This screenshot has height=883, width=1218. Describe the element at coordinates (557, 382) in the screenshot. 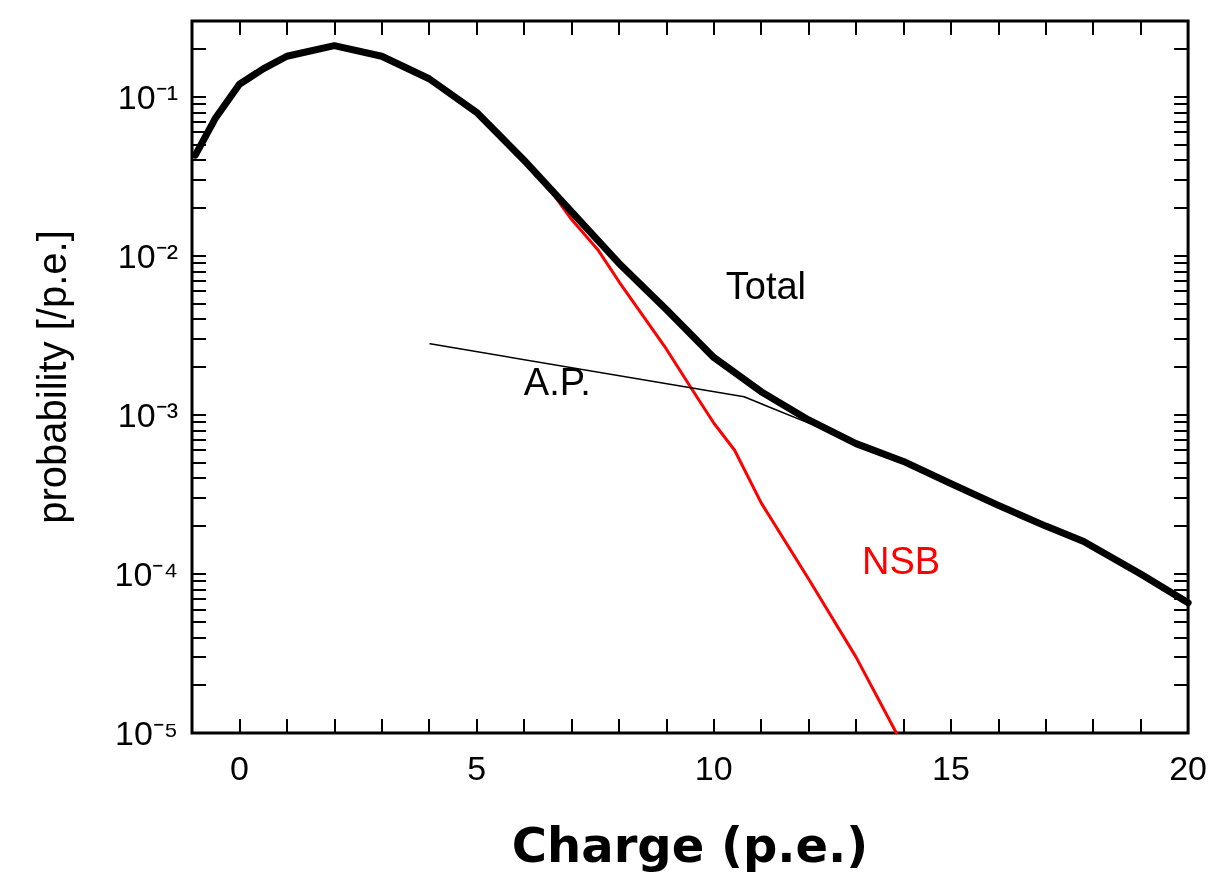

I see `series-label: A.P.` at that location.